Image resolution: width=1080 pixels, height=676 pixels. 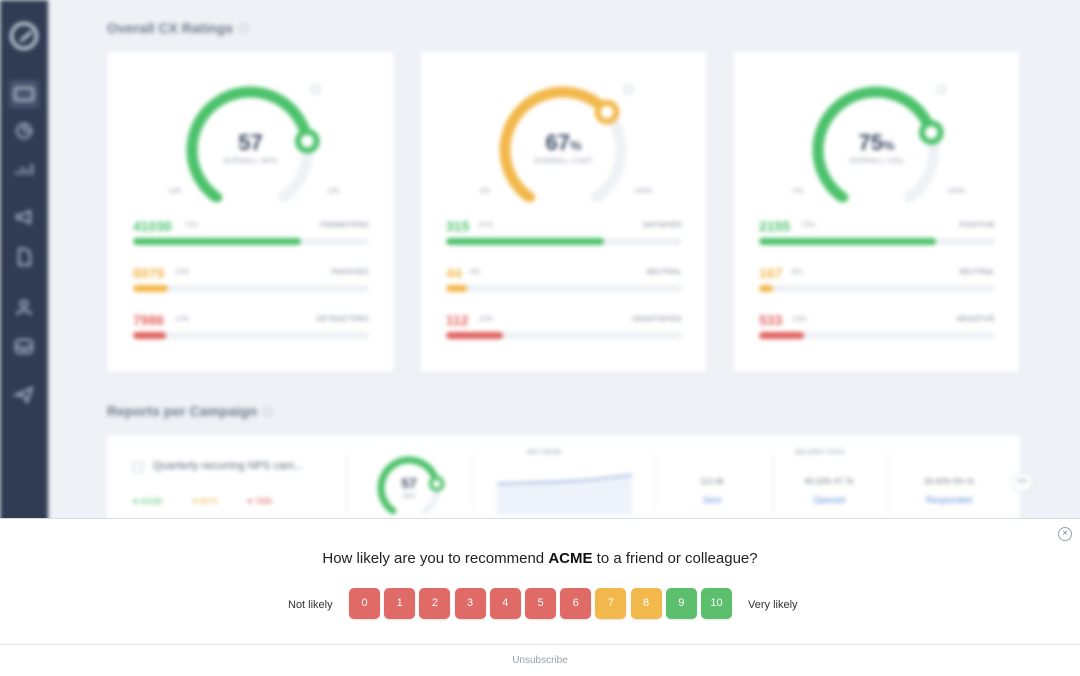 What do you see at coordinates (797, 272) in the screenshot?
I see `metric-percent: 6%` at bounding box center [797, 272].